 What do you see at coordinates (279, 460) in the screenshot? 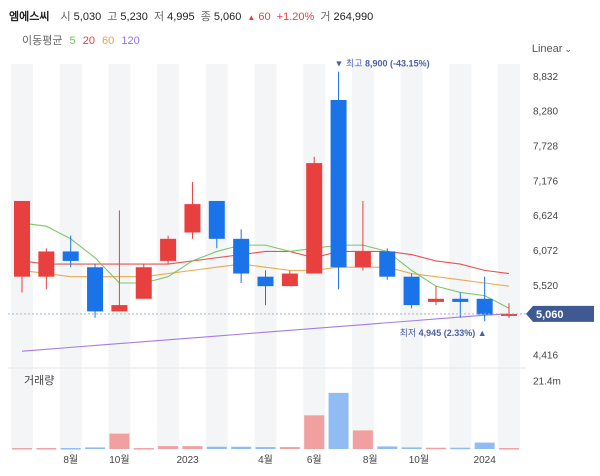
I see `x-axis: 8월 10월 2023 4월 6월 8월 10월 2024` at bounding box center [279, 460].